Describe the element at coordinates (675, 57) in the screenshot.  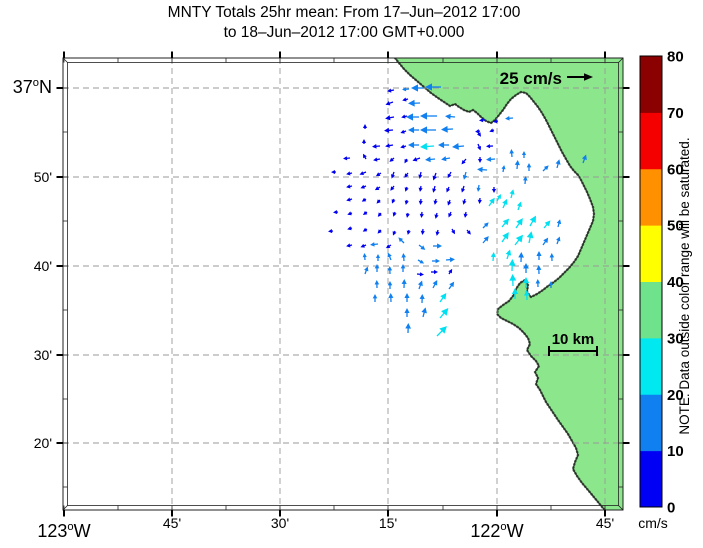
I see `colorbar-tick-label: 80` at that location.